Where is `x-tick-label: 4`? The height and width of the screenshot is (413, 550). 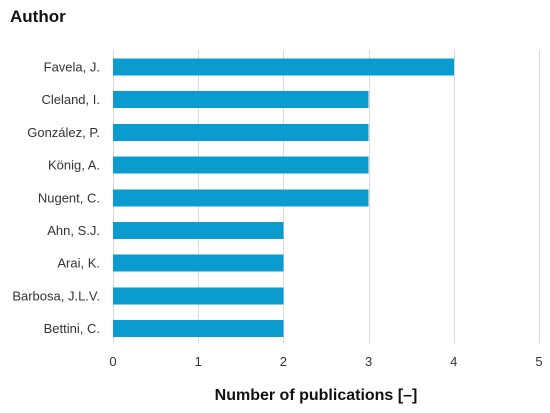
x-tick-label: 4 is located at coordinates (453, 361).